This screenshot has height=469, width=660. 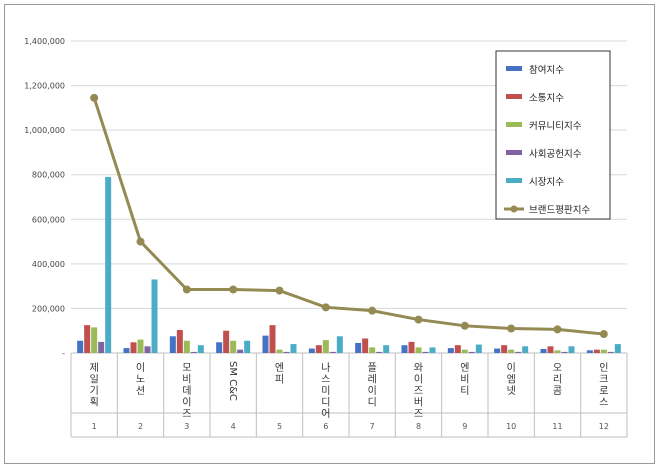 What do you see at coordinates (546, 182) in the screenshot?
I see `legend-label: 시장지수` at bounding box center [546, 182].